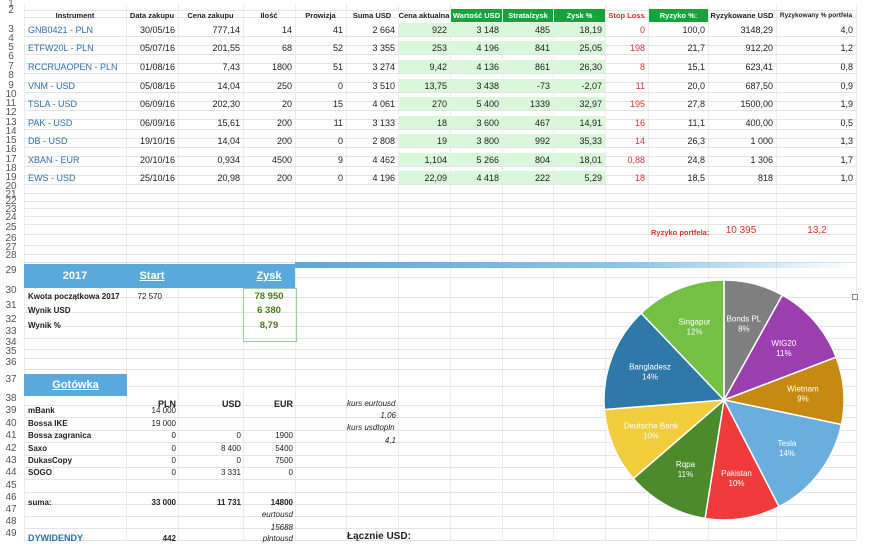 The width and height of the screenshot is (880, 545). Describe the element at coordinates (439, 30) in the screenshot. I see `cell-cur: 922` at that location.